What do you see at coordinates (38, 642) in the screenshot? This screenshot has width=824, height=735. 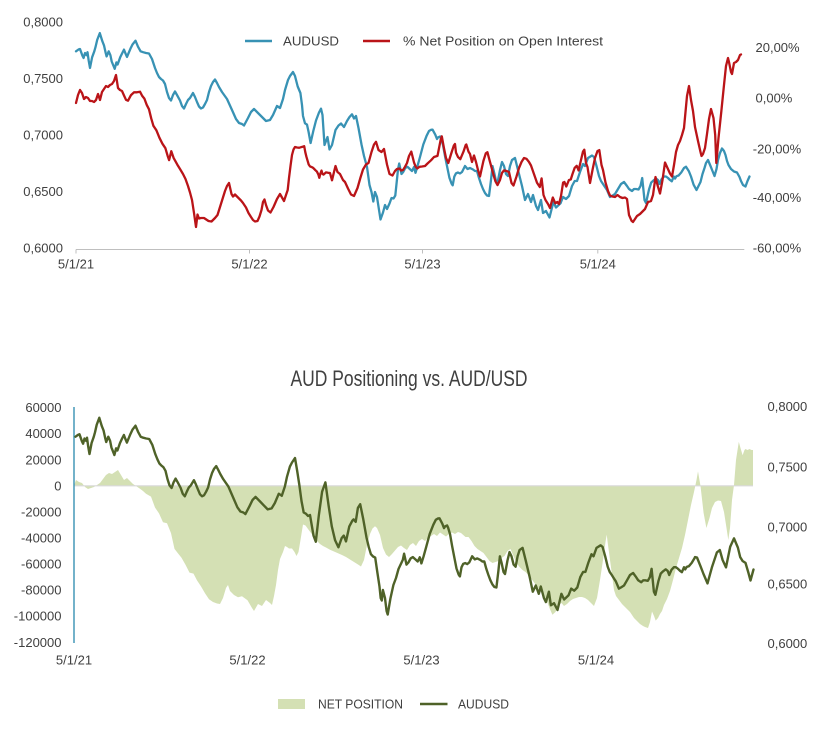 I see `svg-text: -120000` at bounding box center [38, 642].